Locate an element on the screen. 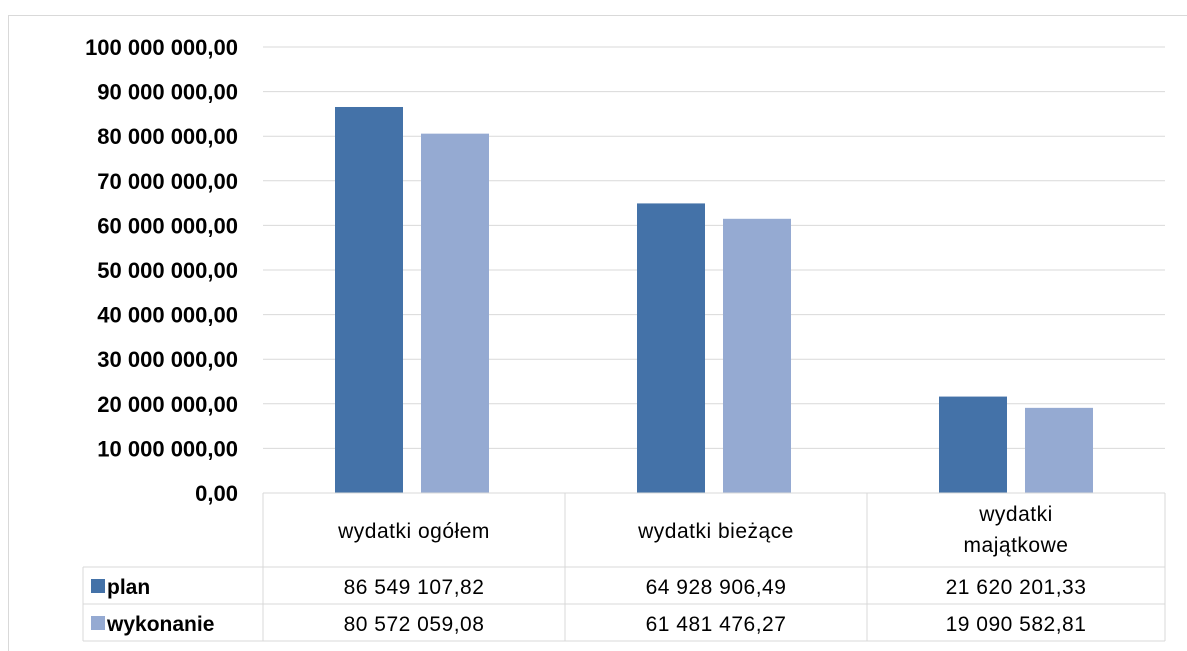 This screenshot has width=1187, height=651. y-tick-label: 100 000 000,00 is located at coordinates (161, 47).